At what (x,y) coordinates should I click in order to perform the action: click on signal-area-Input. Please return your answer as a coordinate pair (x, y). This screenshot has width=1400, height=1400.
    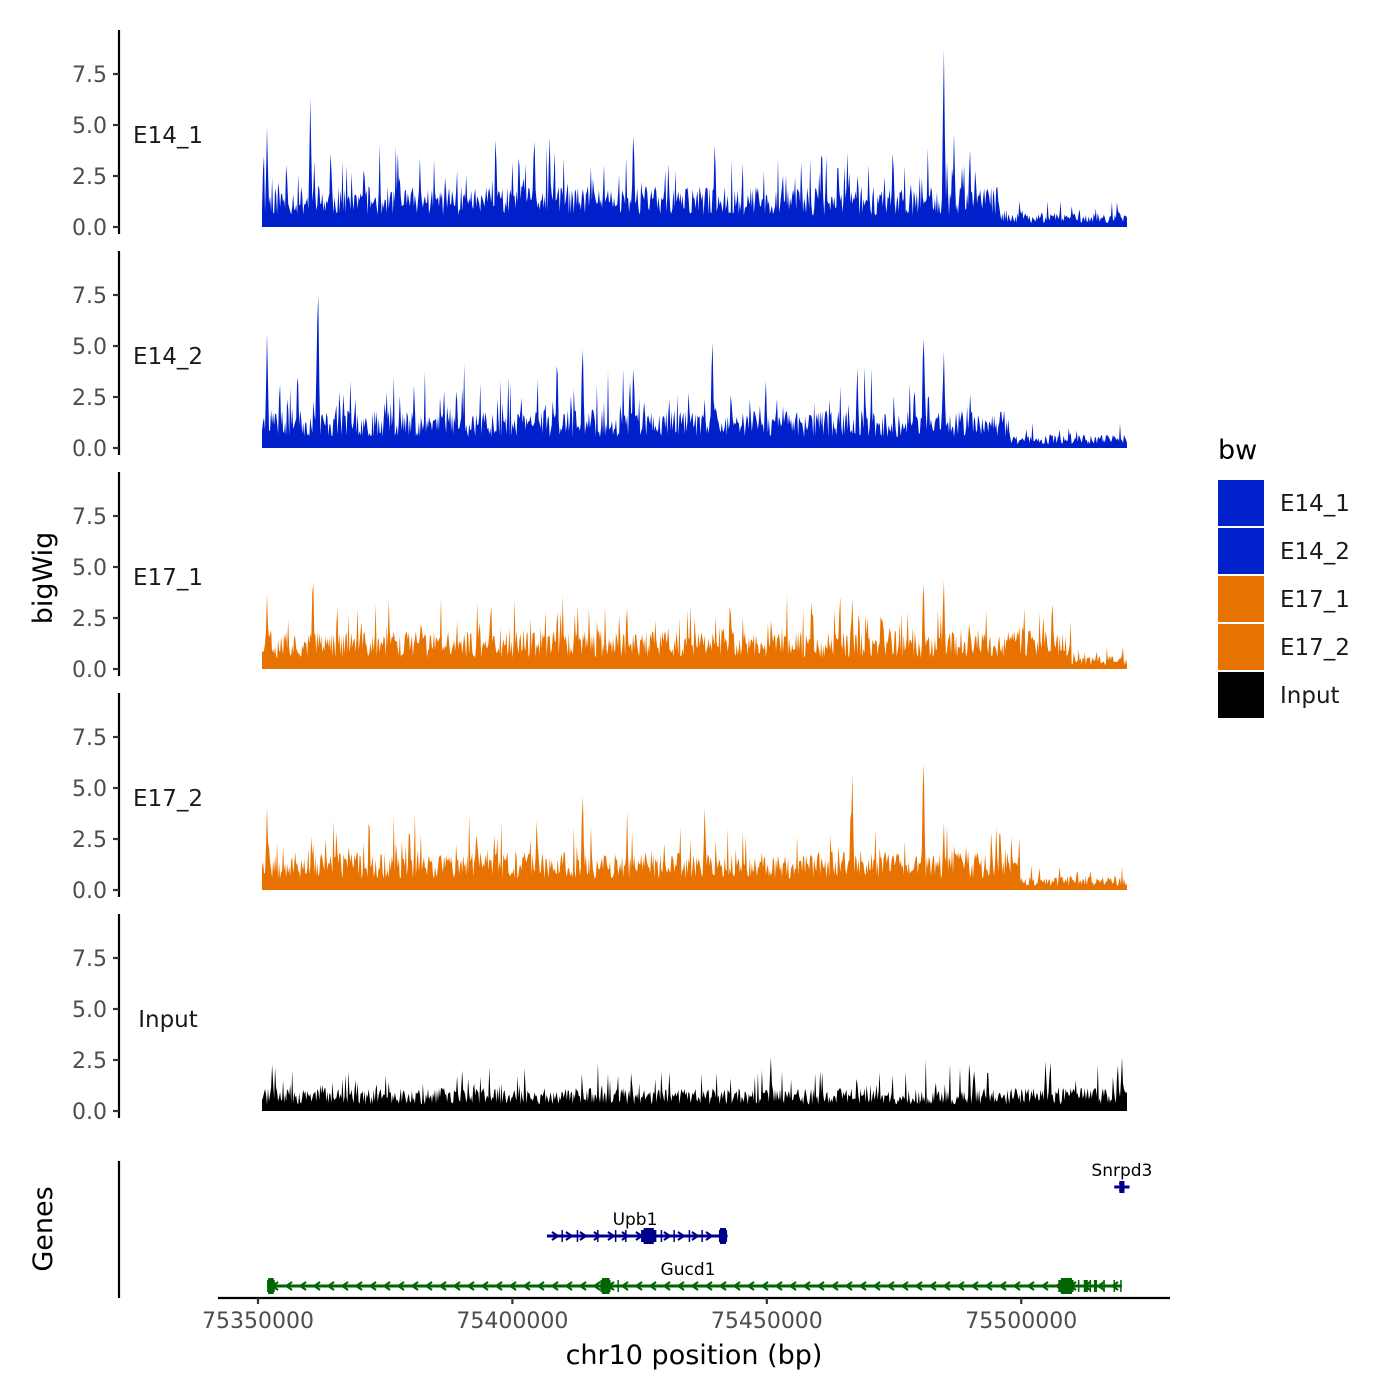
    Looking at the image, I should click on (694, 1084).